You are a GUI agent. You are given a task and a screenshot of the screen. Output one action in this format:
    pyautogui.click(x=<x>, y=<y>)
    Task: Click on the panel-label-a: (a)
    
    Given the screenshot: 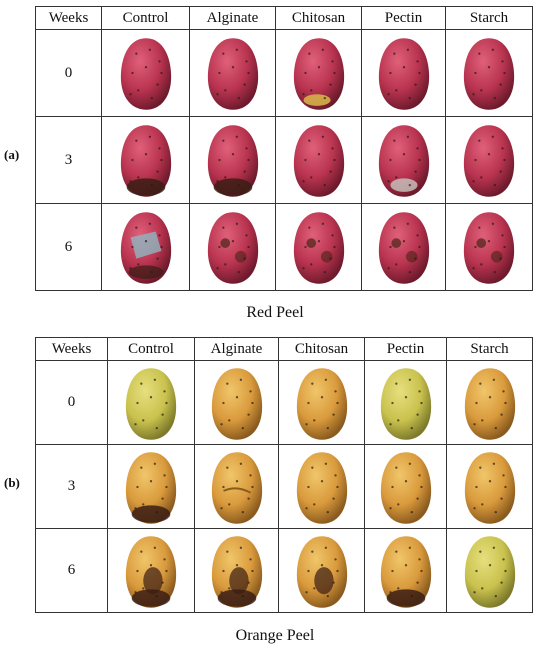 What is the action you would take?
    pyautogui.click(x=12, y=154)
    